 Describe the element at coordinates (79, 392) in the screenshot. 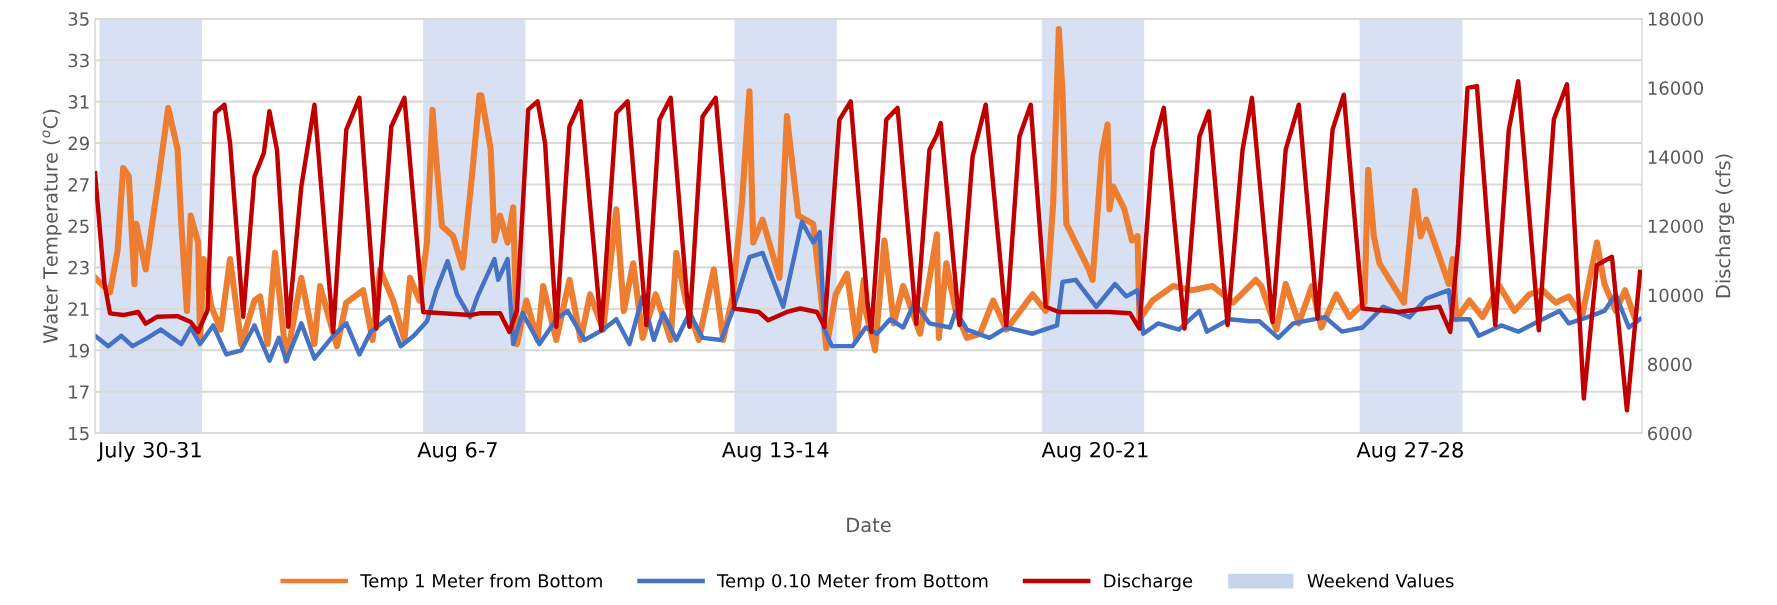

I see `y-tick-label: 17` at that location.